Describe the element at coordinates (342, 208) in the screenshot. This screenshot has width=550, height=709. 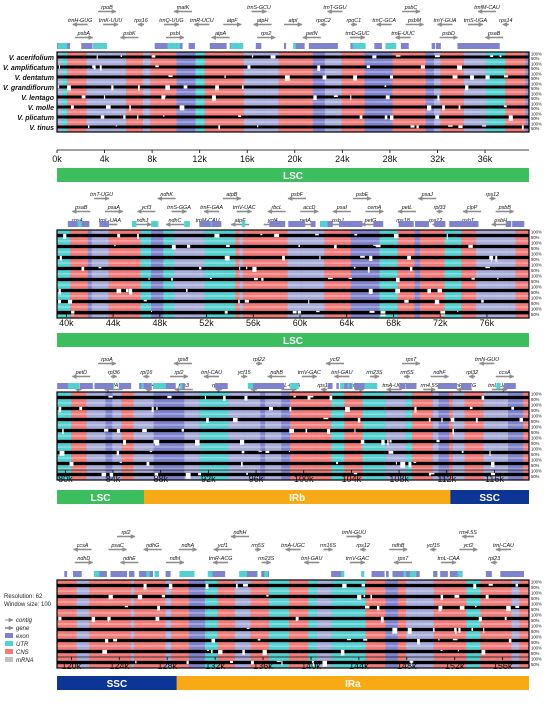
I see `gene-label: psaI` at that location.